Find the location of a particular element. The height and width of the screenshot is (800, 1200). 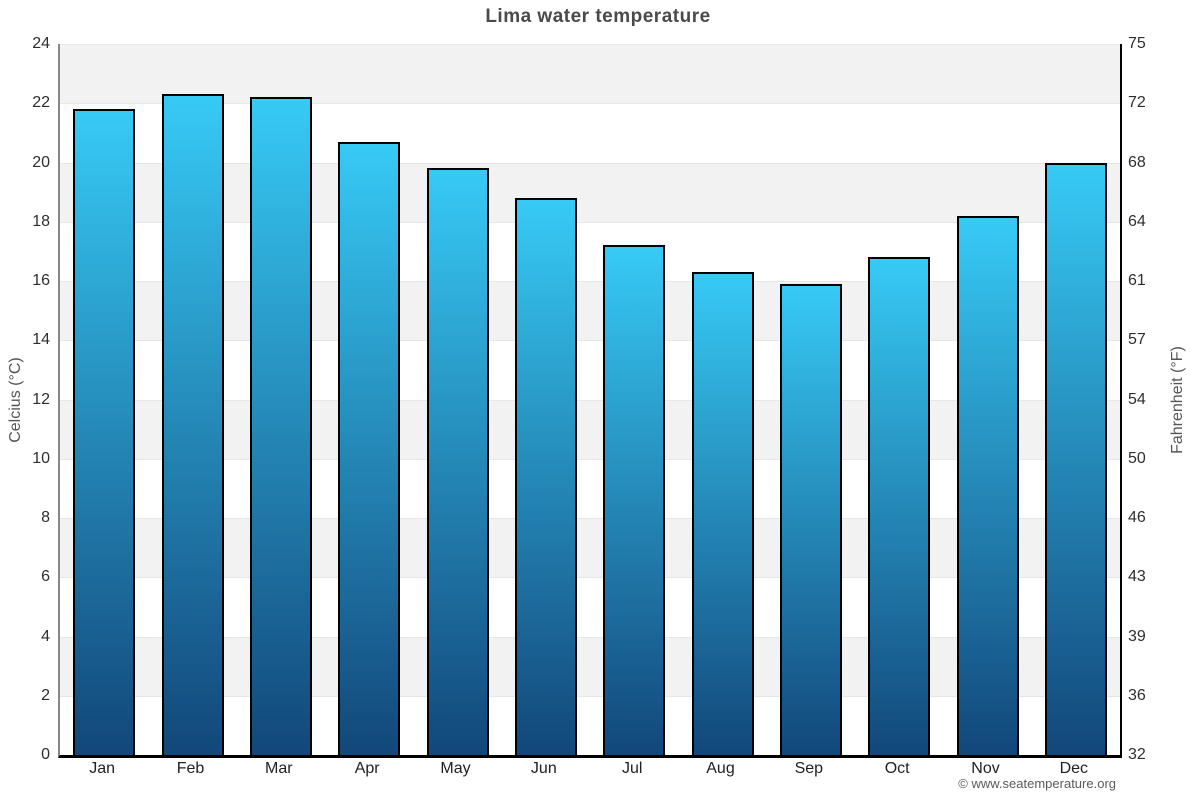

x-label-mar: Mar is located at coordinates (279, 768).